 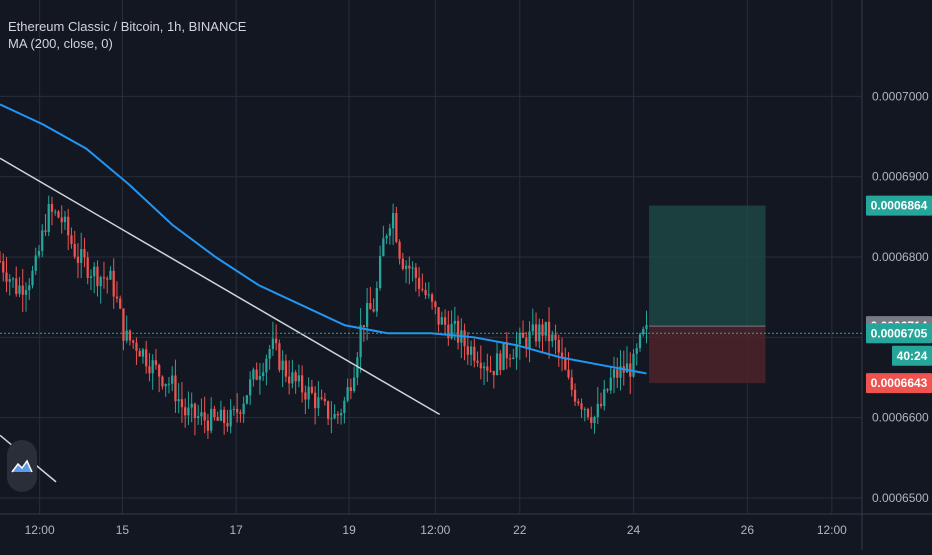 What do you see at coordinates (900, 96) in the screenshot?
I see `y-tick-label: 0.0007000` at bounding box center [900, 96].